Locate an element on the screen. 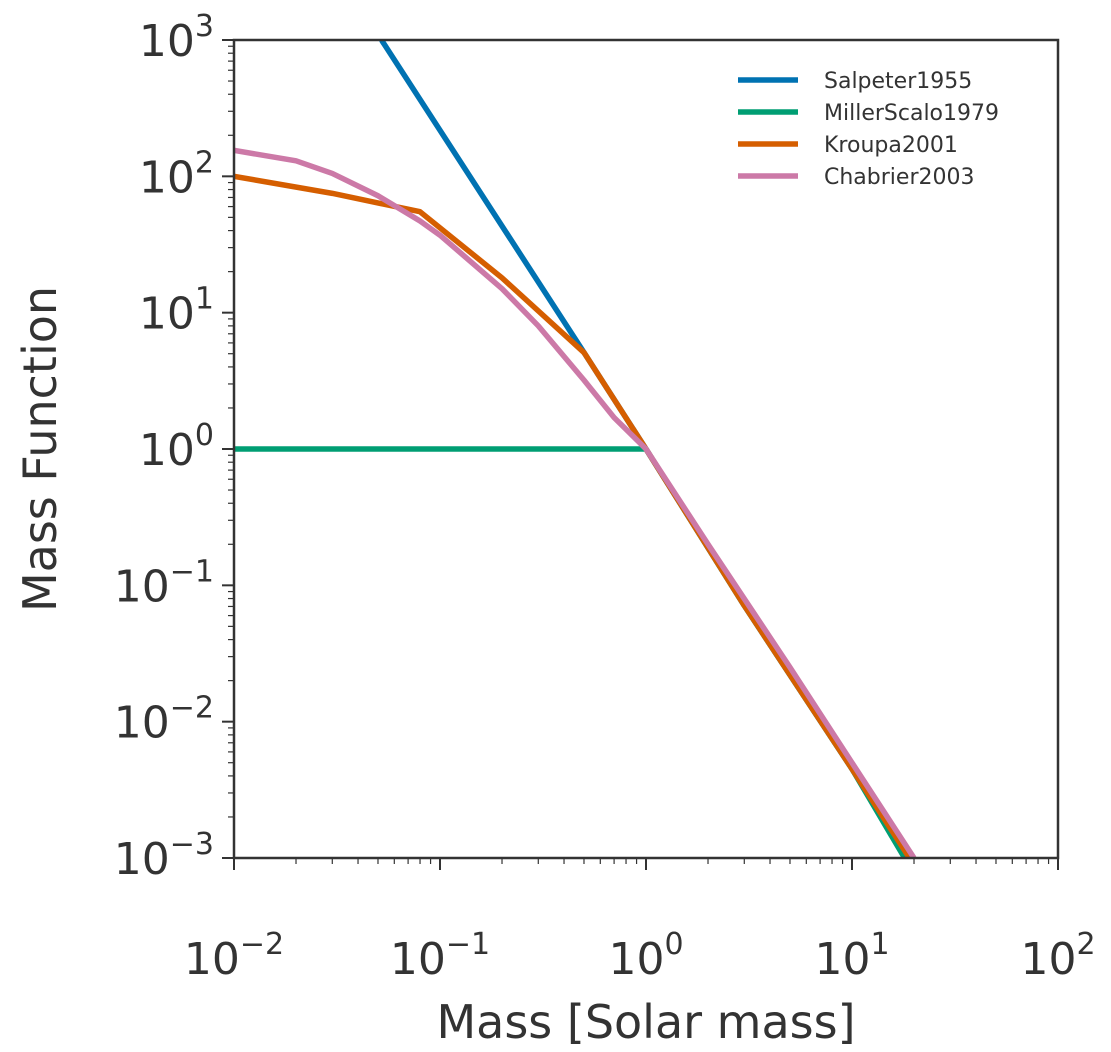 The width and height of the screenshot is (1111, 1052). x-tick-labels: 10⁻² 10⁻¹ 10⁰ 10¹ 10² is located at coordinates (640, 956).